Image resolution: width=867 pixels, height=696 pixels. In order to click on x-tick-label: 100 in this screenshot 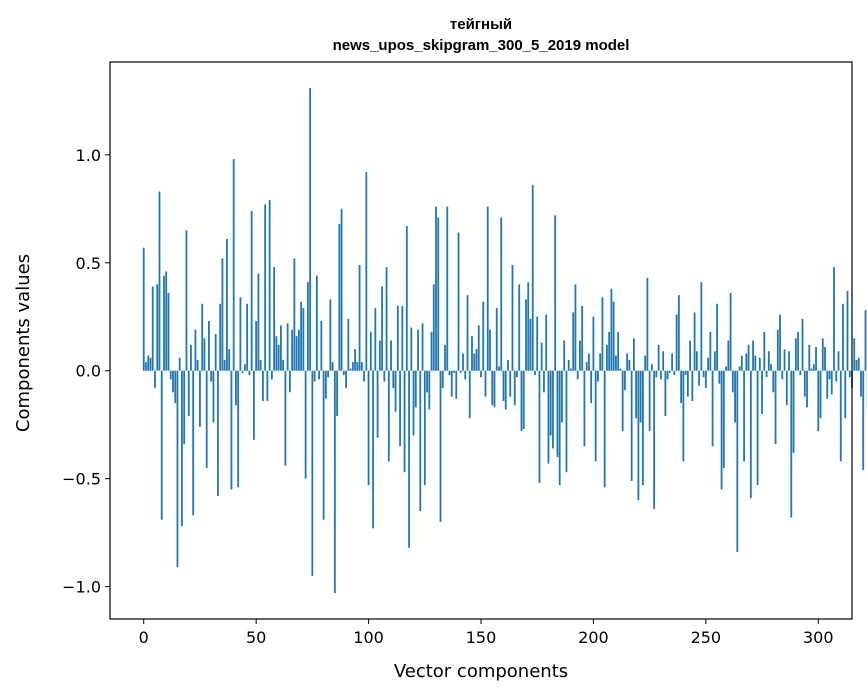, I will do `click(368, 637)`.